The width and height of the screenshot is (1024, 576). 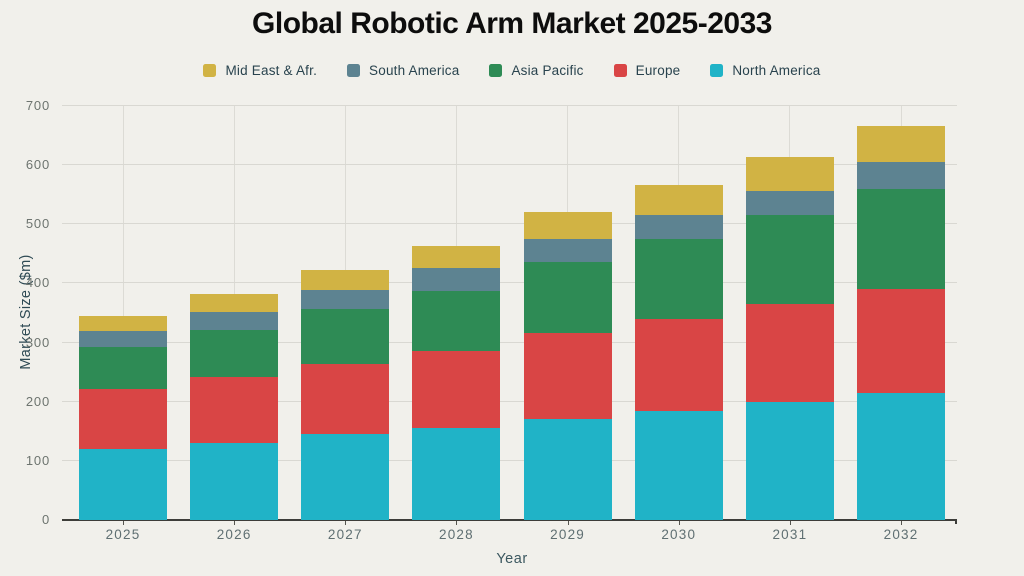 I want to click on bar-2029-mid-east-afr, so click(x=567, y=226).